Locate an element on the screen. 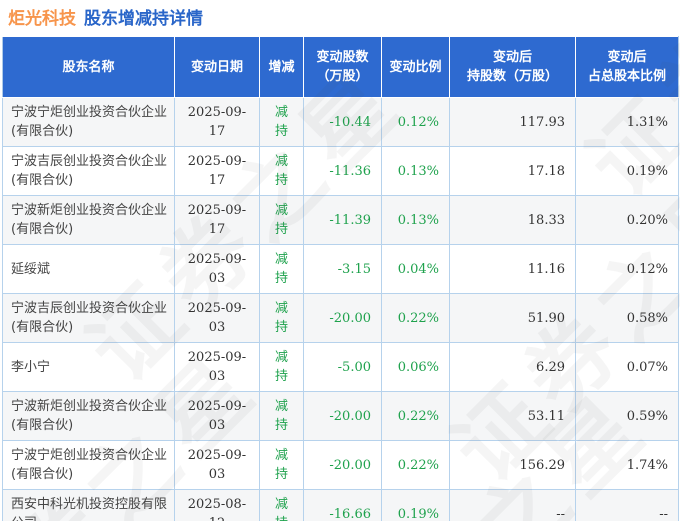  cell-ratio-after: 0.20% is located at coordinates (627, 220).